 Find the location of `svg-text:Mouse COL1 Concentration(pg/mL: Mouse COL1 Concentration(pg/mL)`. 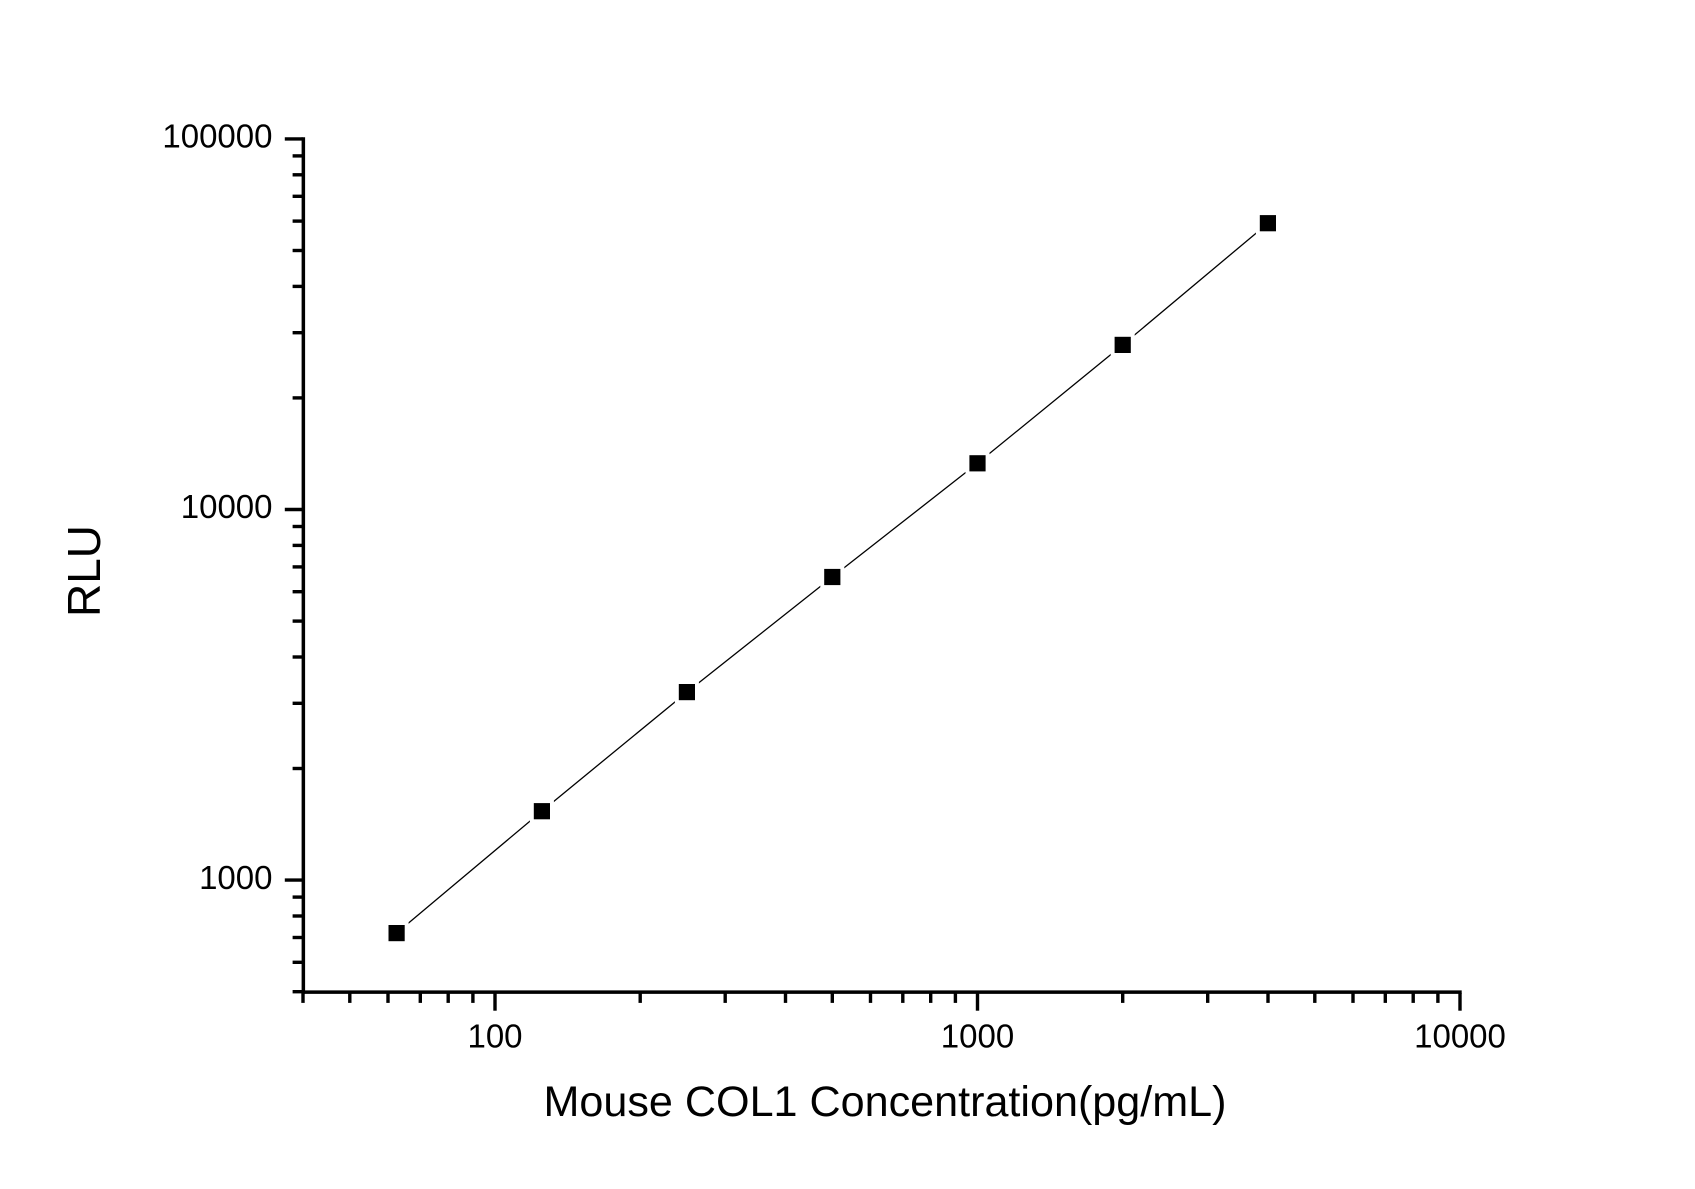

svg-text:Mouse COL1 Concentration(pg/mL: Mouse COL1 Concentration(pg/mL) is located at coordinates (885, 1102).